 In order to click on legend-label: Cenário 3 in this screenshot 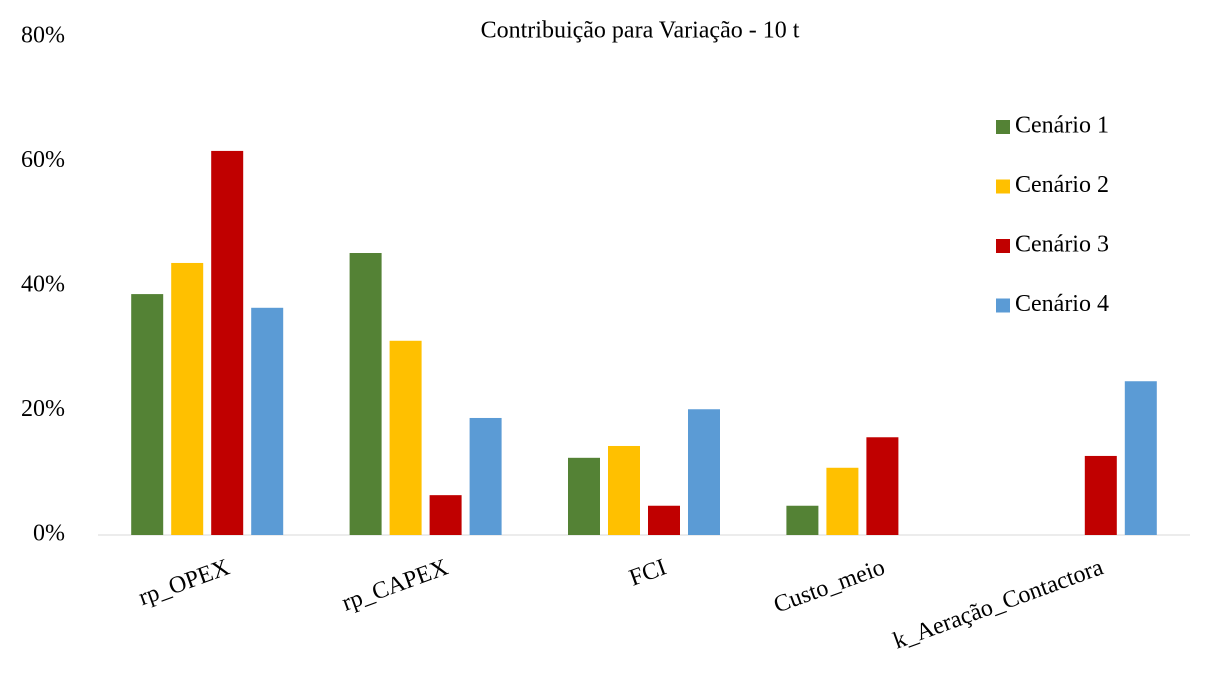, I will do `click(1062, 245)`.